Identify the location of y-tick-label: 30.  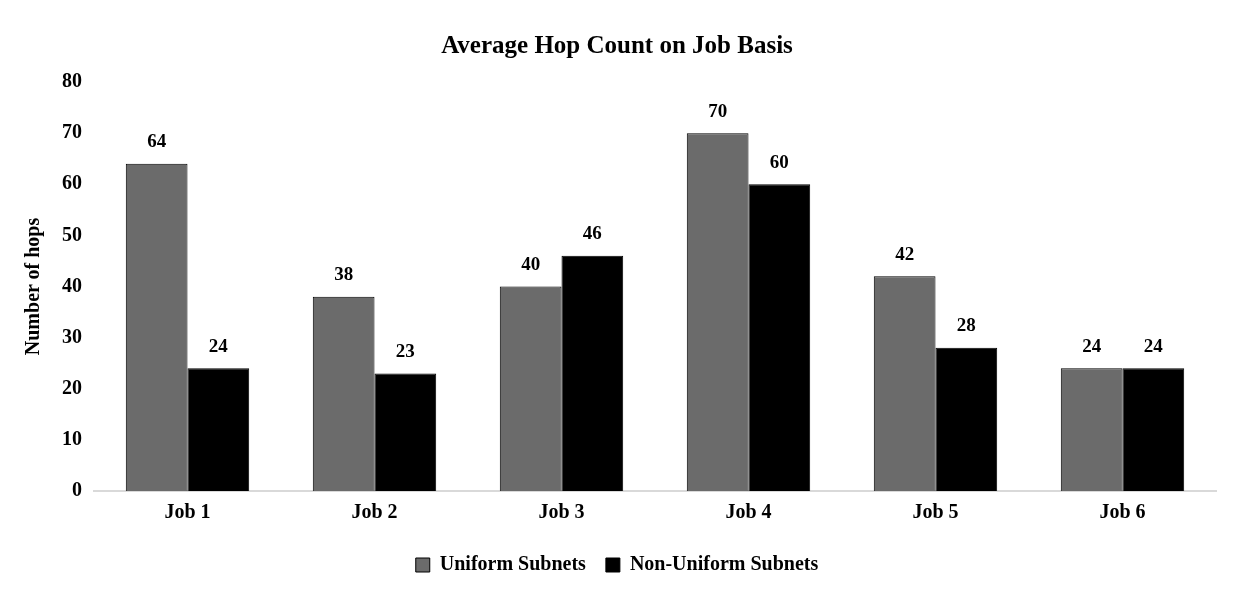
(72, 335).